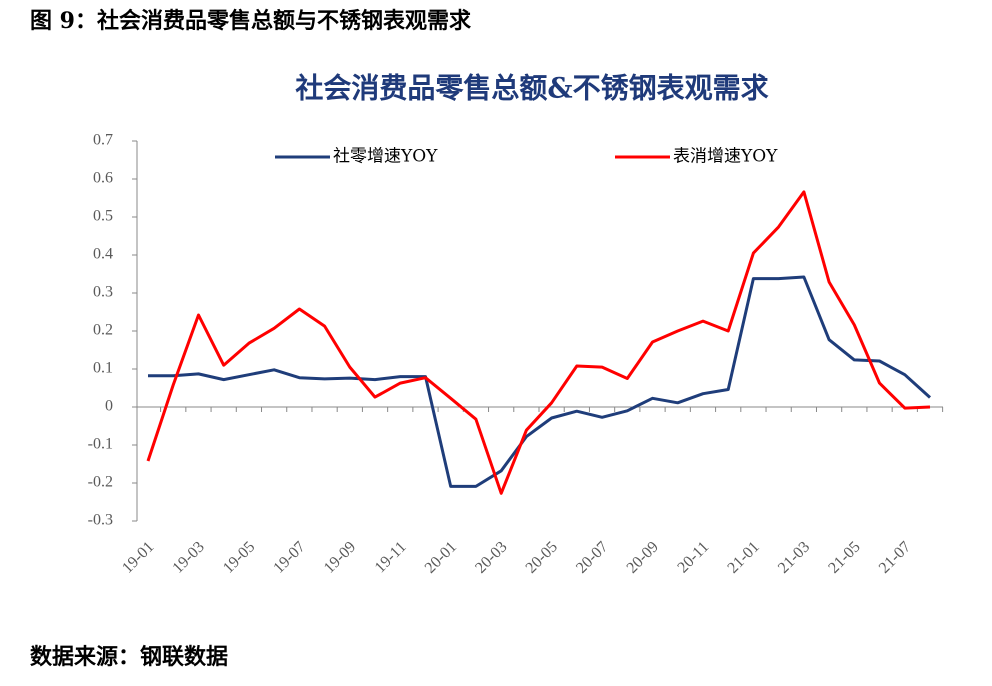 This screenshot has height=686, width=992. What do you see at coordinates (441, 557) in the screenshot?
I see `x-tick-label: 20-01` at bounding box center [441, 557].